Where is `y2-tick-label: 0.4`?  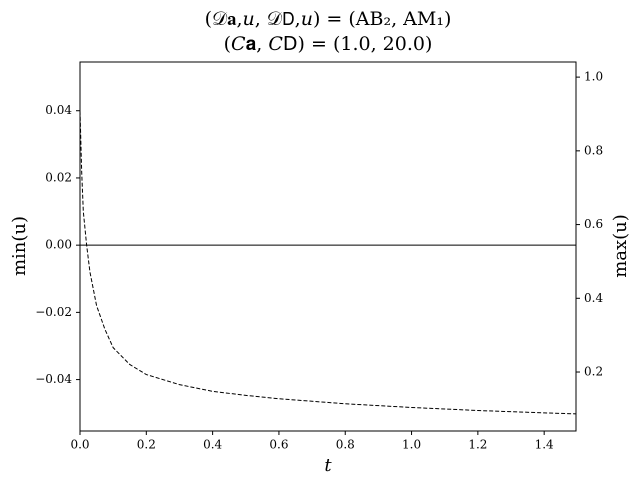 y2-tick-label: 0.4 is located at coordinates (593, 298).